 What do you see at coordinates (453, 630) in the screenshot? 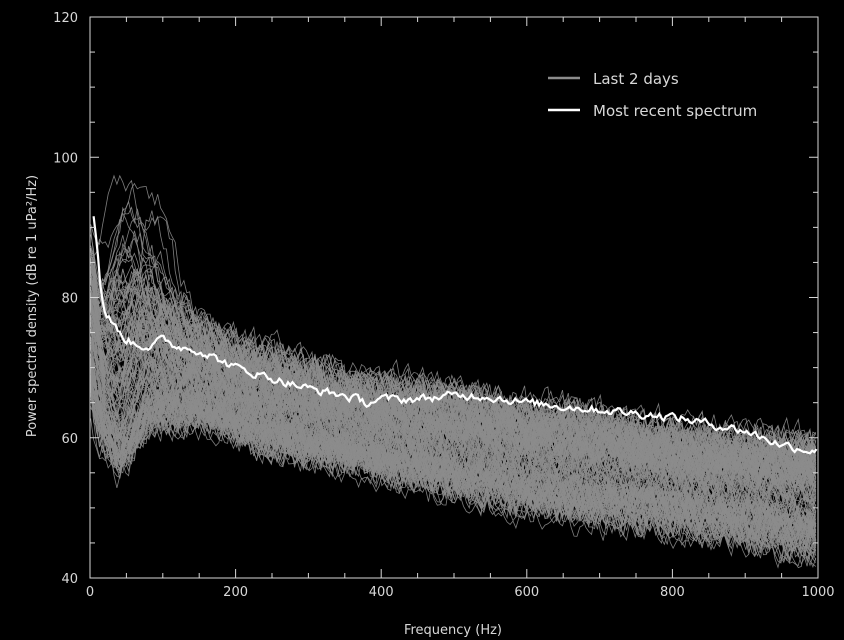
I see `x-axis-label: Frequency (Hz)` at bounding box center [453, 630].